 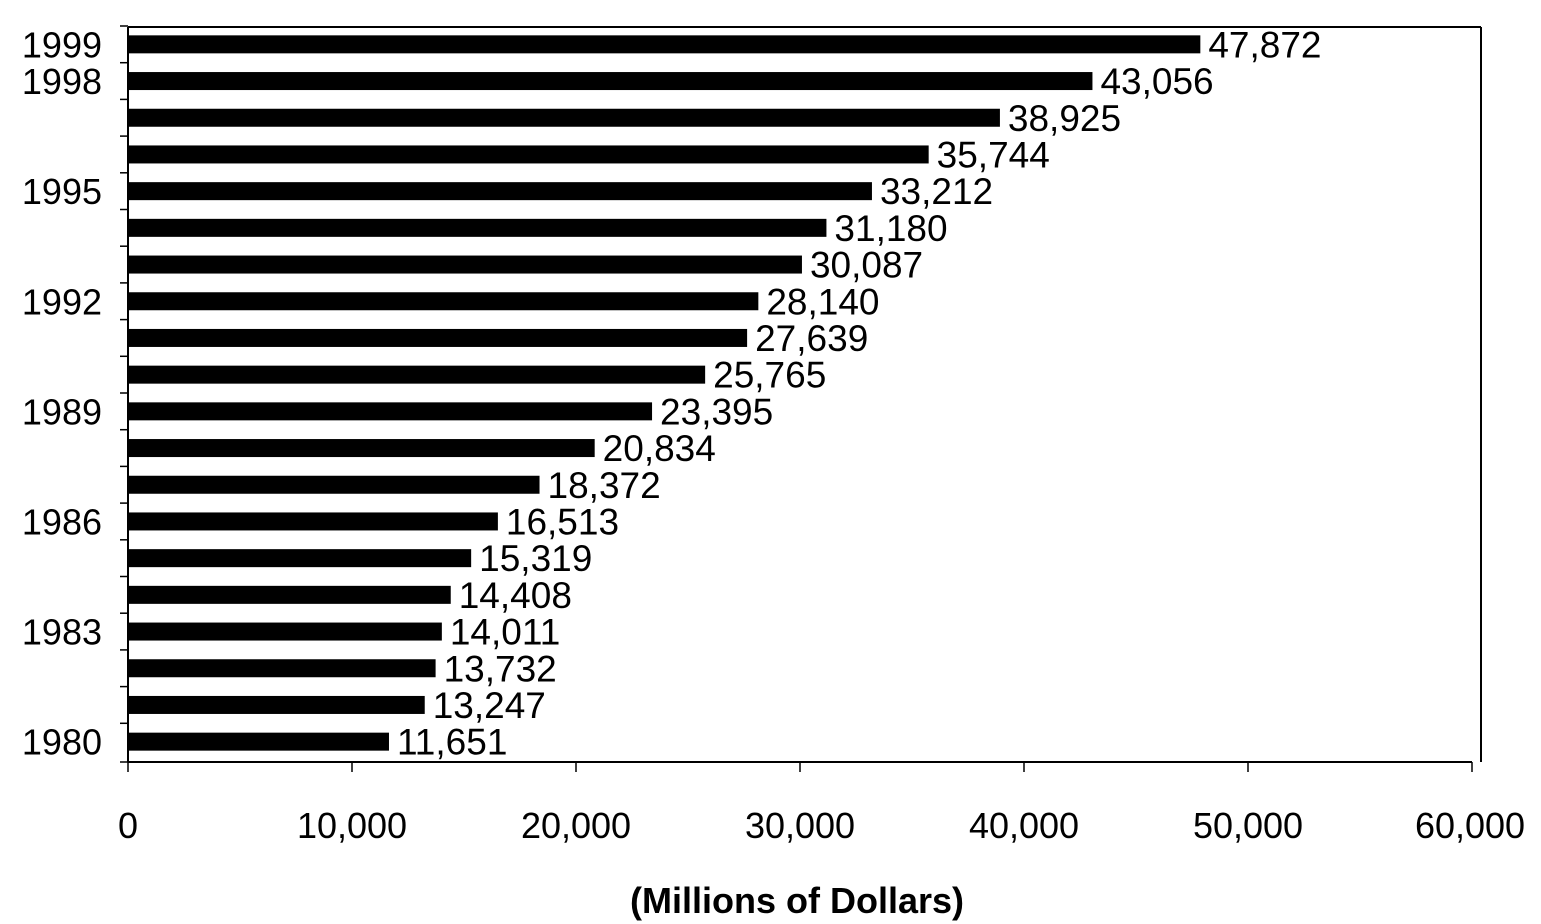 I want to click on data-label-1988: 20,834, so click(x=659, y=448).